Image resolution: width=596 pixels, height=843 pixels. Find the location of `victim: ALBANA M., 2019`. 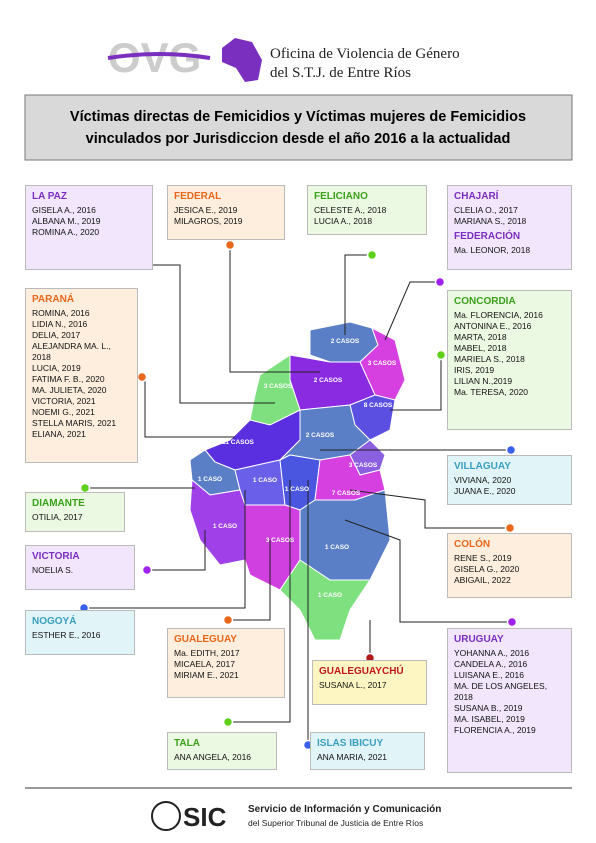

victim: ALBANA M., 2019 is located at coordinates (66, 221).